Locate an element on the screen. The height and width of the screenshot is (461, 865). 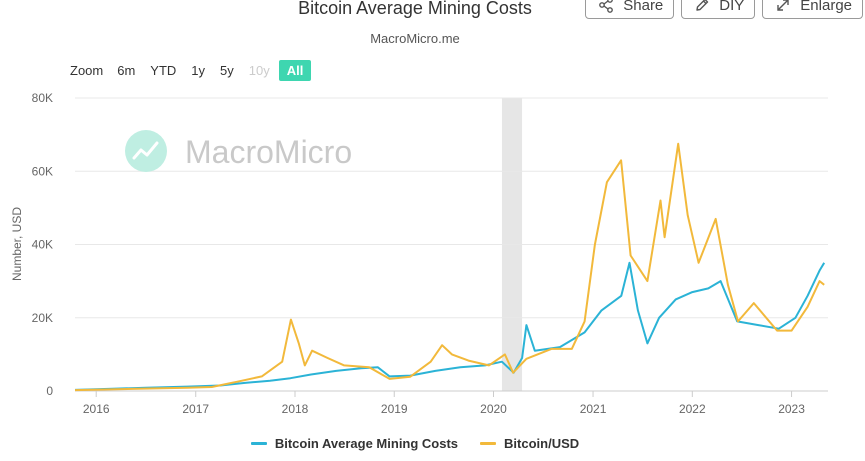
watermark-logo-icon is located at coordinates (146, 151).